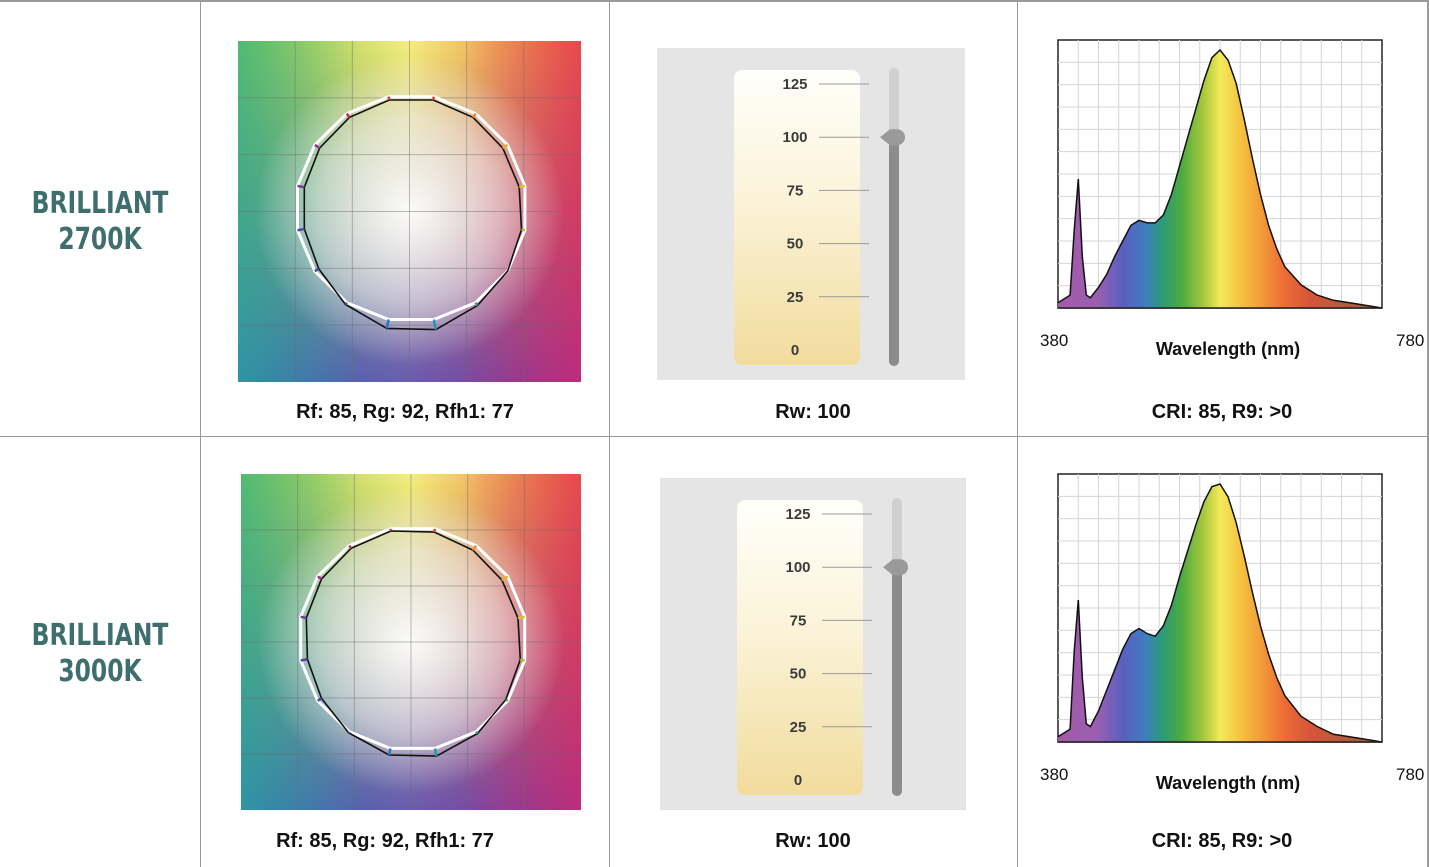 The image size is (1429, 867). I want to click on row-label-2700k: BRILLIANT 2700K, so click(100, 222).